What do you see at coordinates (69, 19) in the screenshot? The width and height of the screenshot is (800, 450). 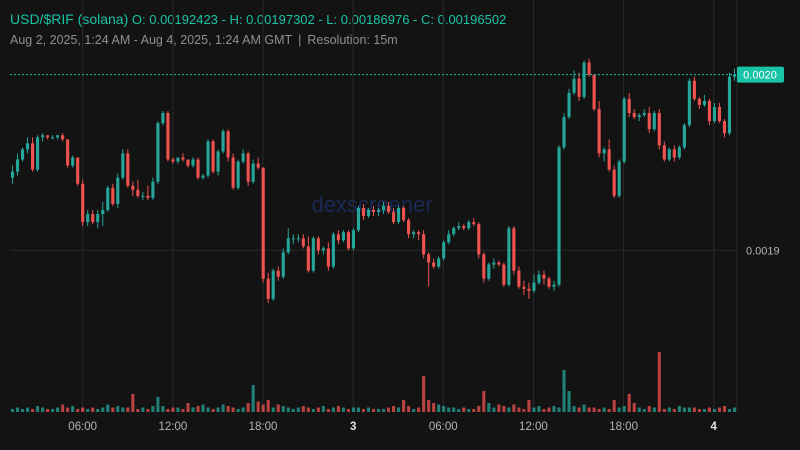 I see `pair-title: USD/$RIF (solana)` at bounding box center [69, 19].